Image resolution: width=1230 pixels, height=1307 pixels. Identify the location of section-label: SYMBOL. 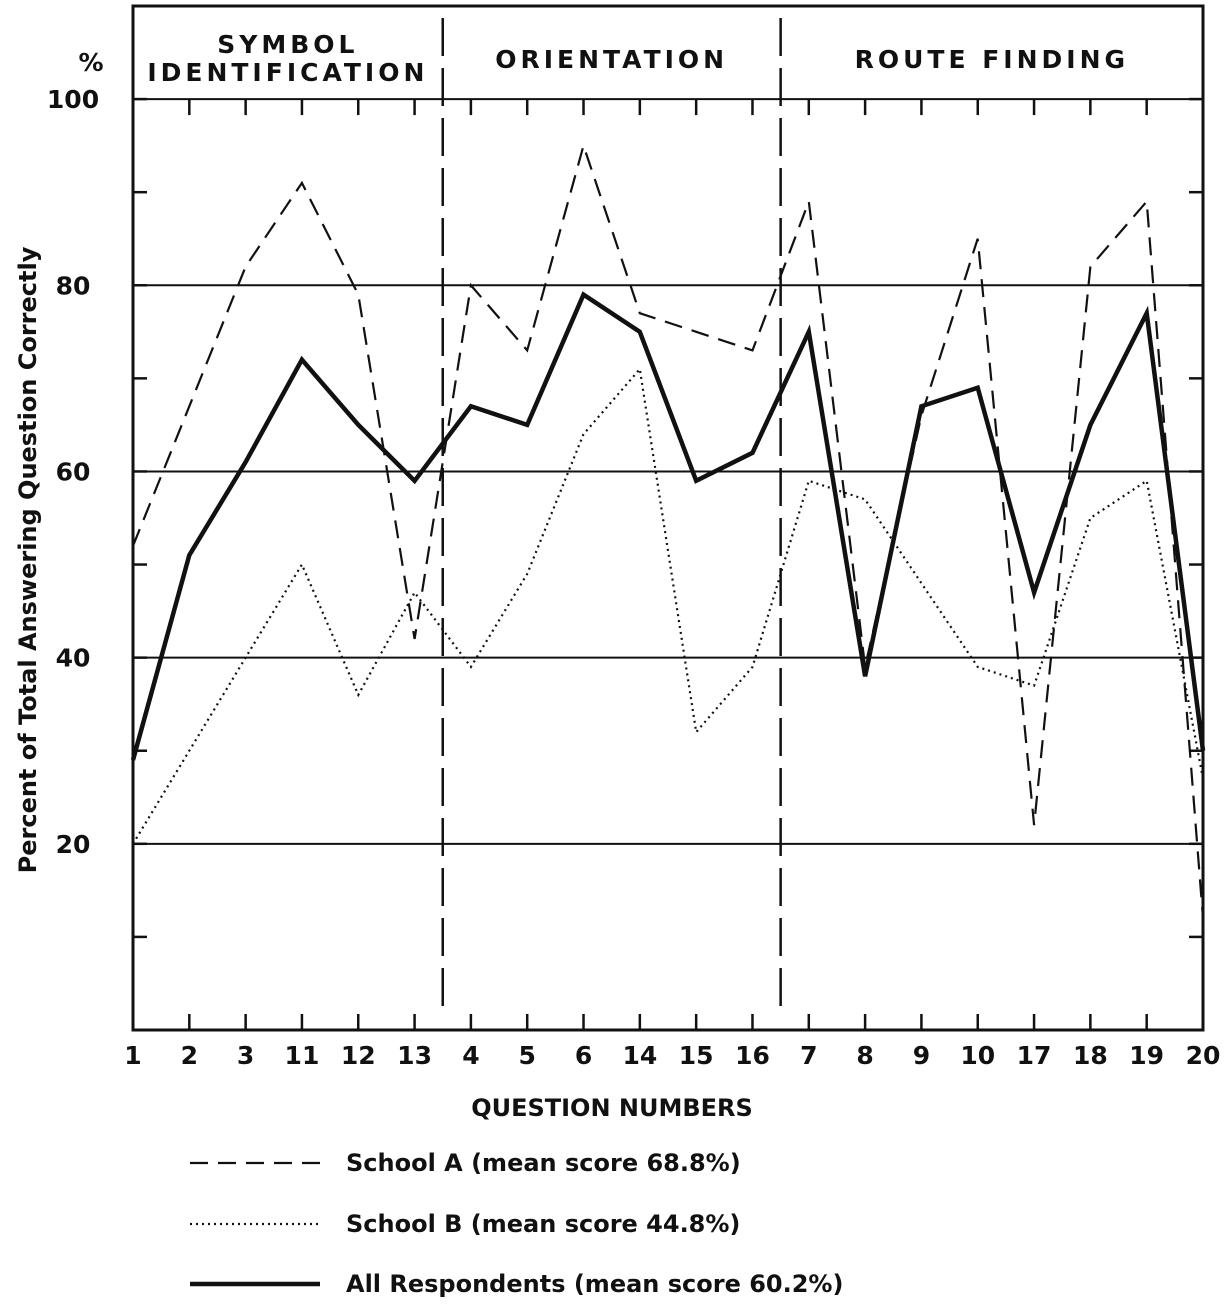
(287, 44).